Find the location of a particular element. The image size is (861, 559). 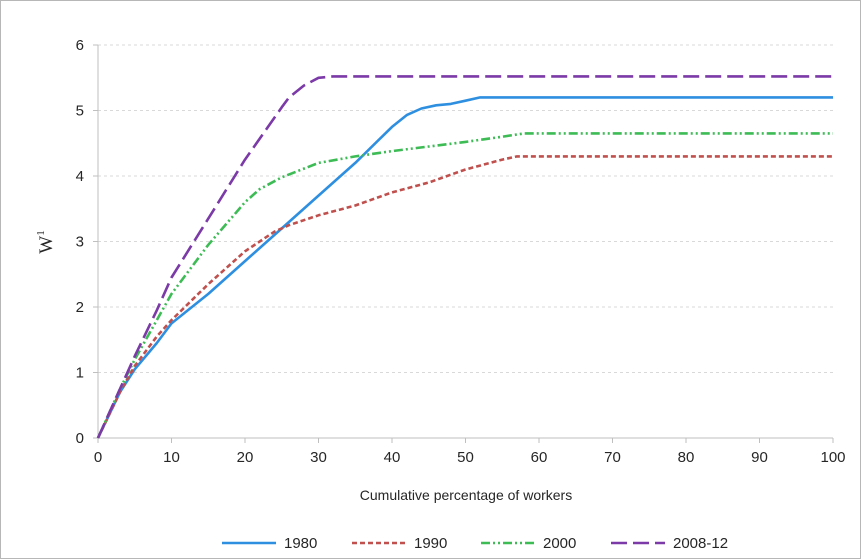

y-tick-label: 2 is located at coordinates (80, 307).